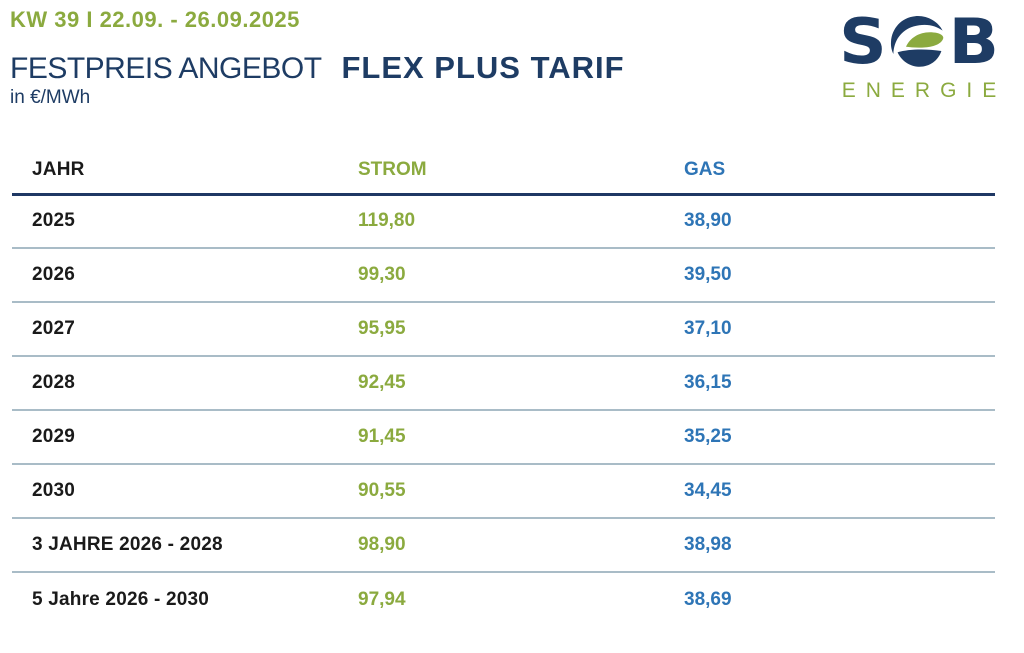  Describe the element at coordinates (973, 41) in the screenshot. I see `logo-letter-b: B` at that location.